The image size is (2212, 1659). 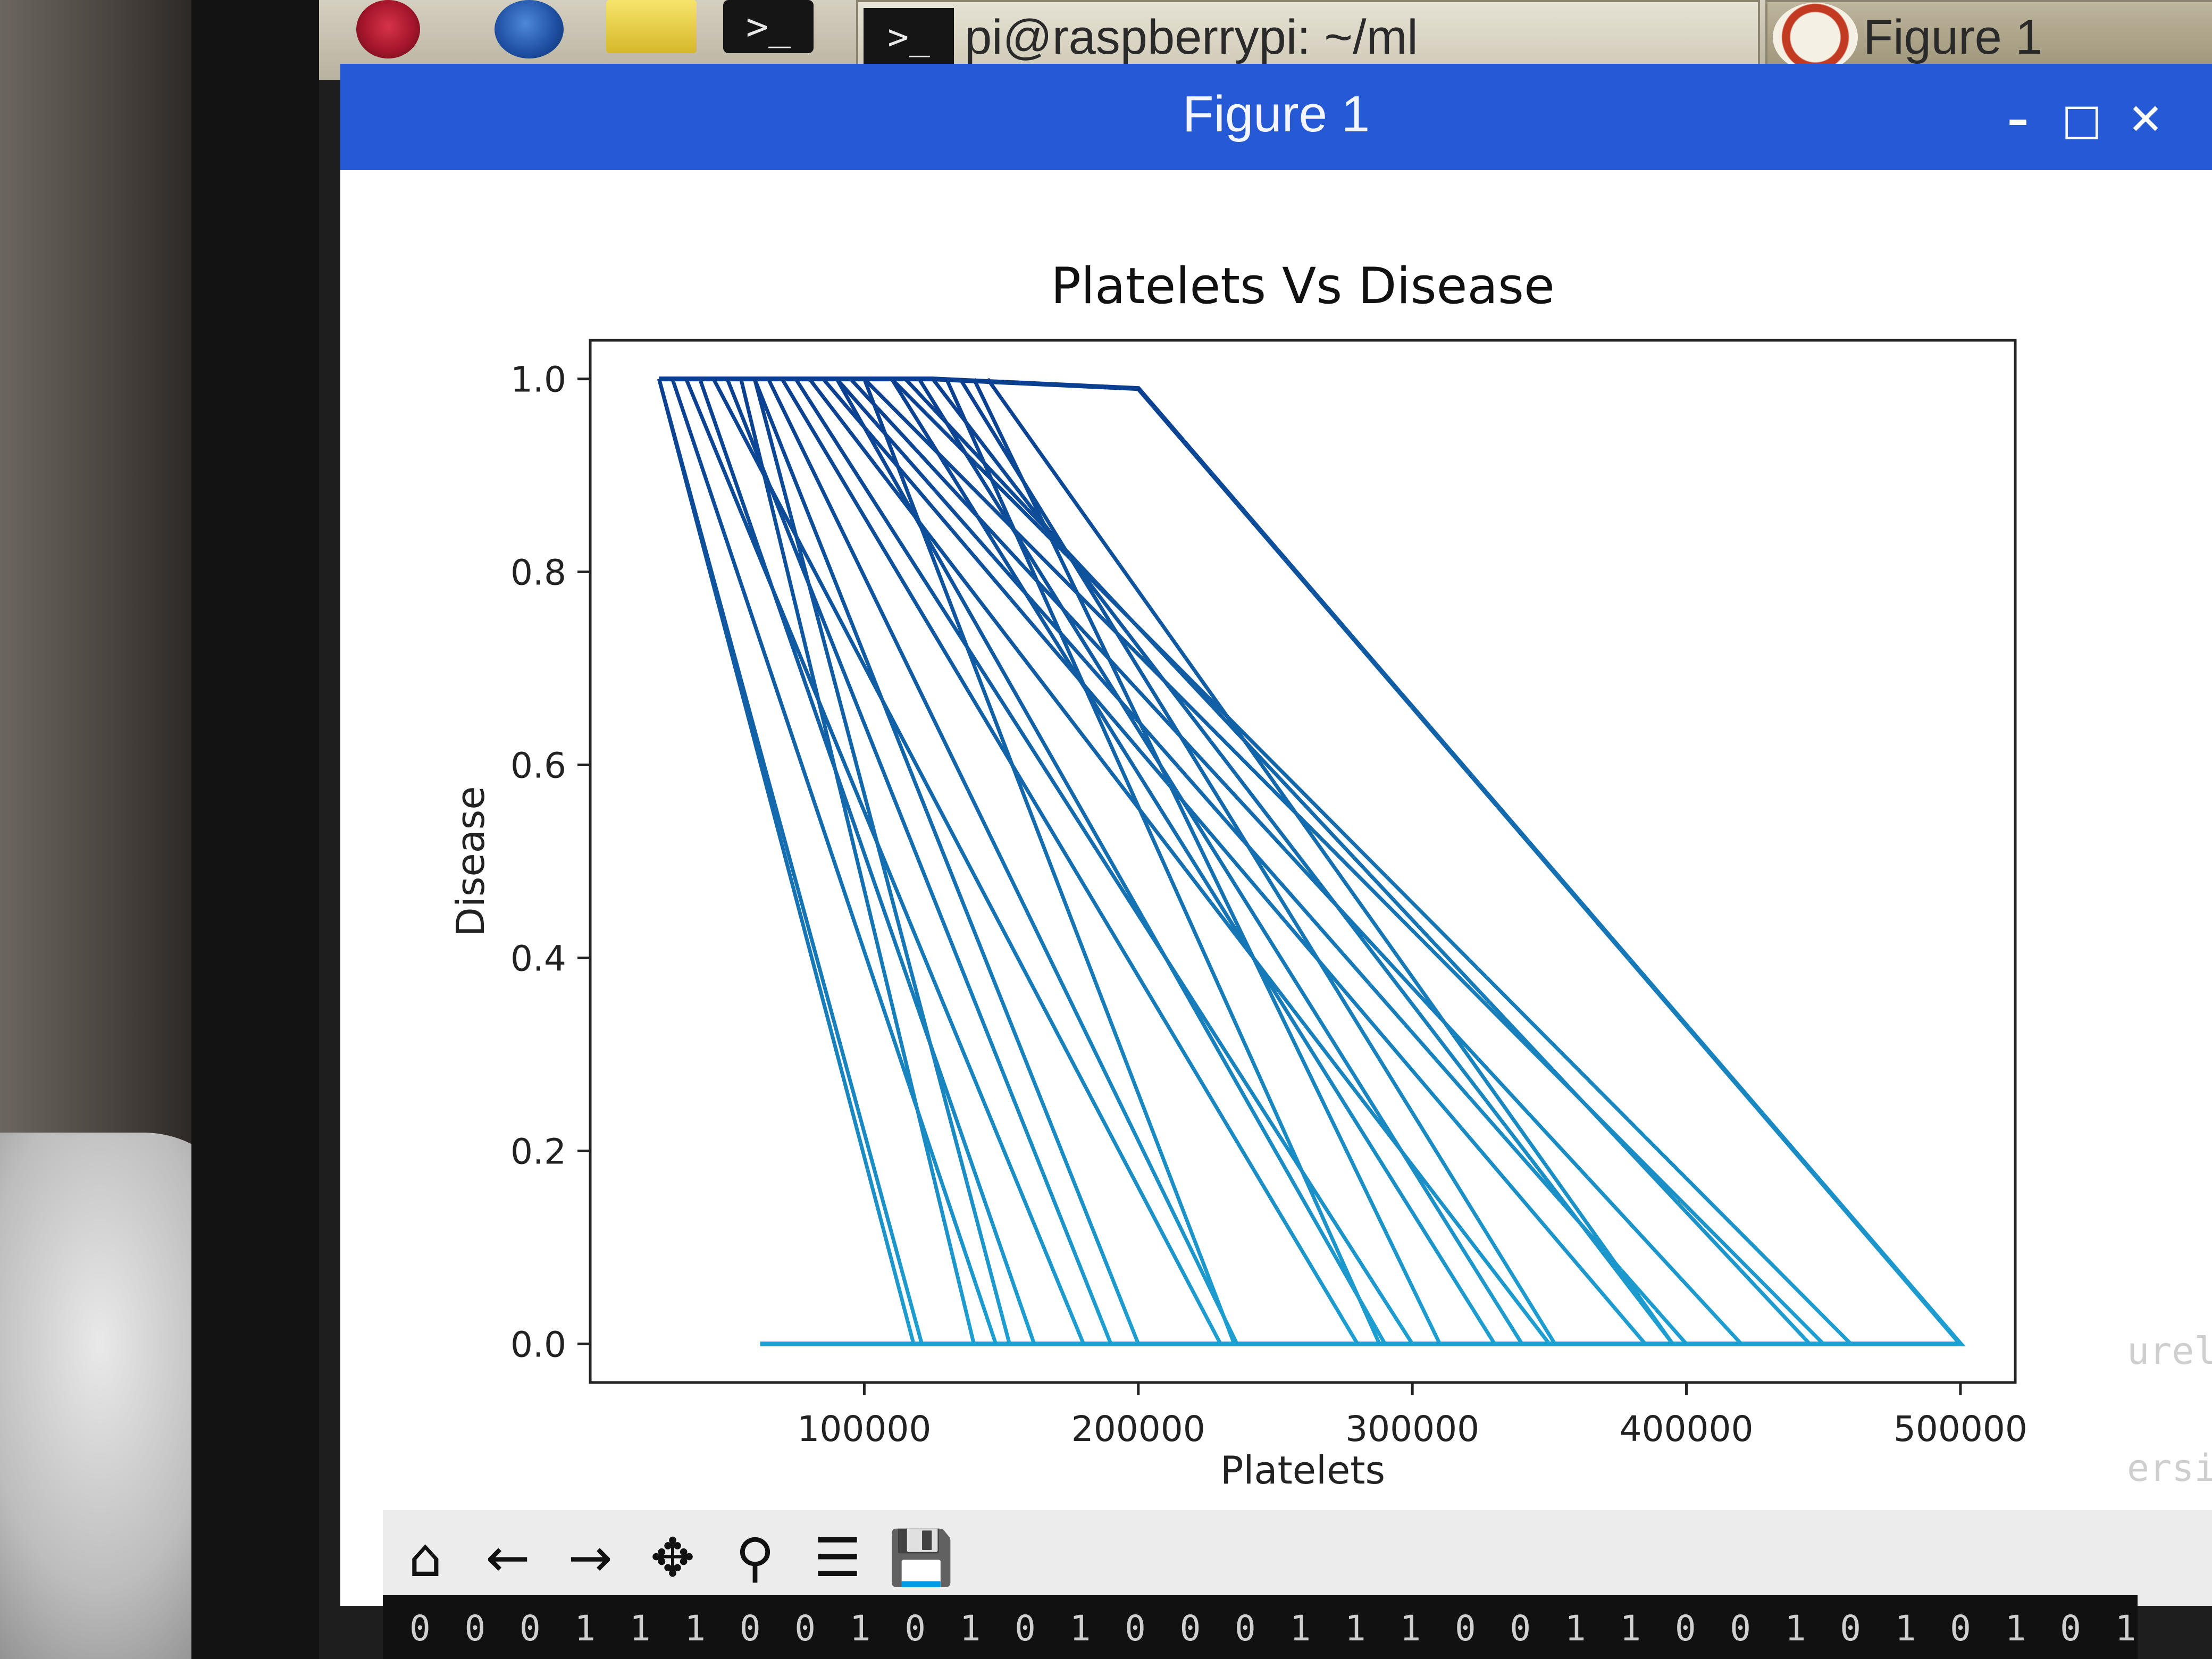 What do you see at coordinates (1687, 1429) in the screenshot?
I see `x-tick-label: 400000` at bounding box center [1687, 1429].